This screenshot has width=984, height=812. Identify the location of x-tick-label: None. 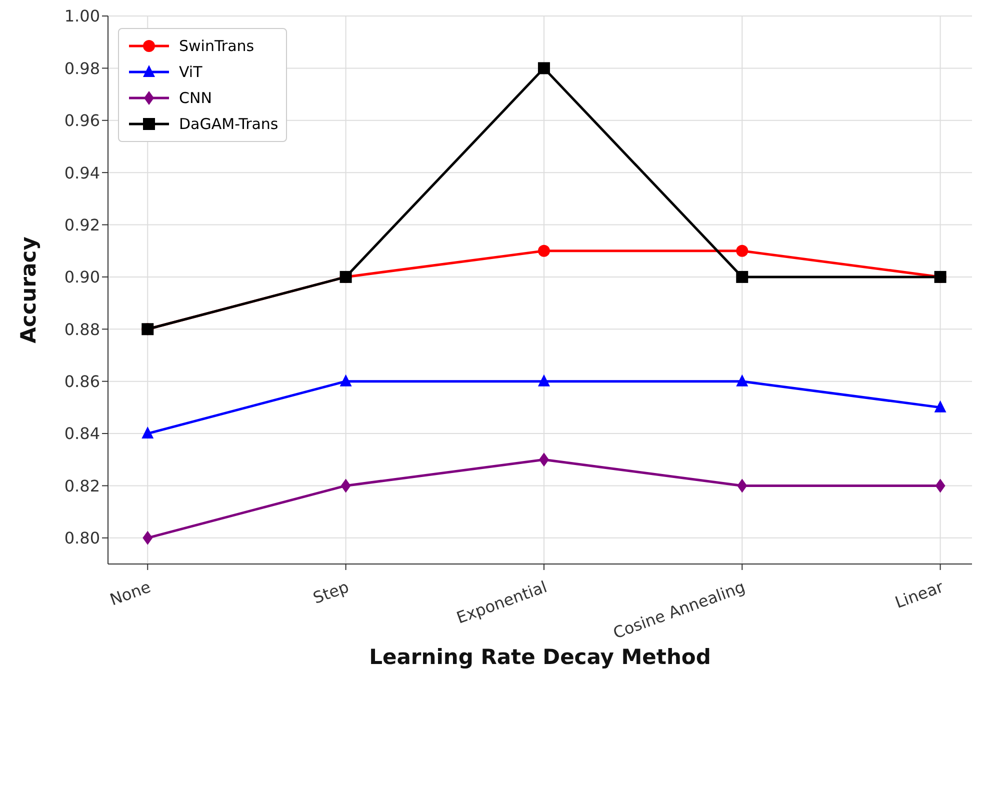
(130, 593).